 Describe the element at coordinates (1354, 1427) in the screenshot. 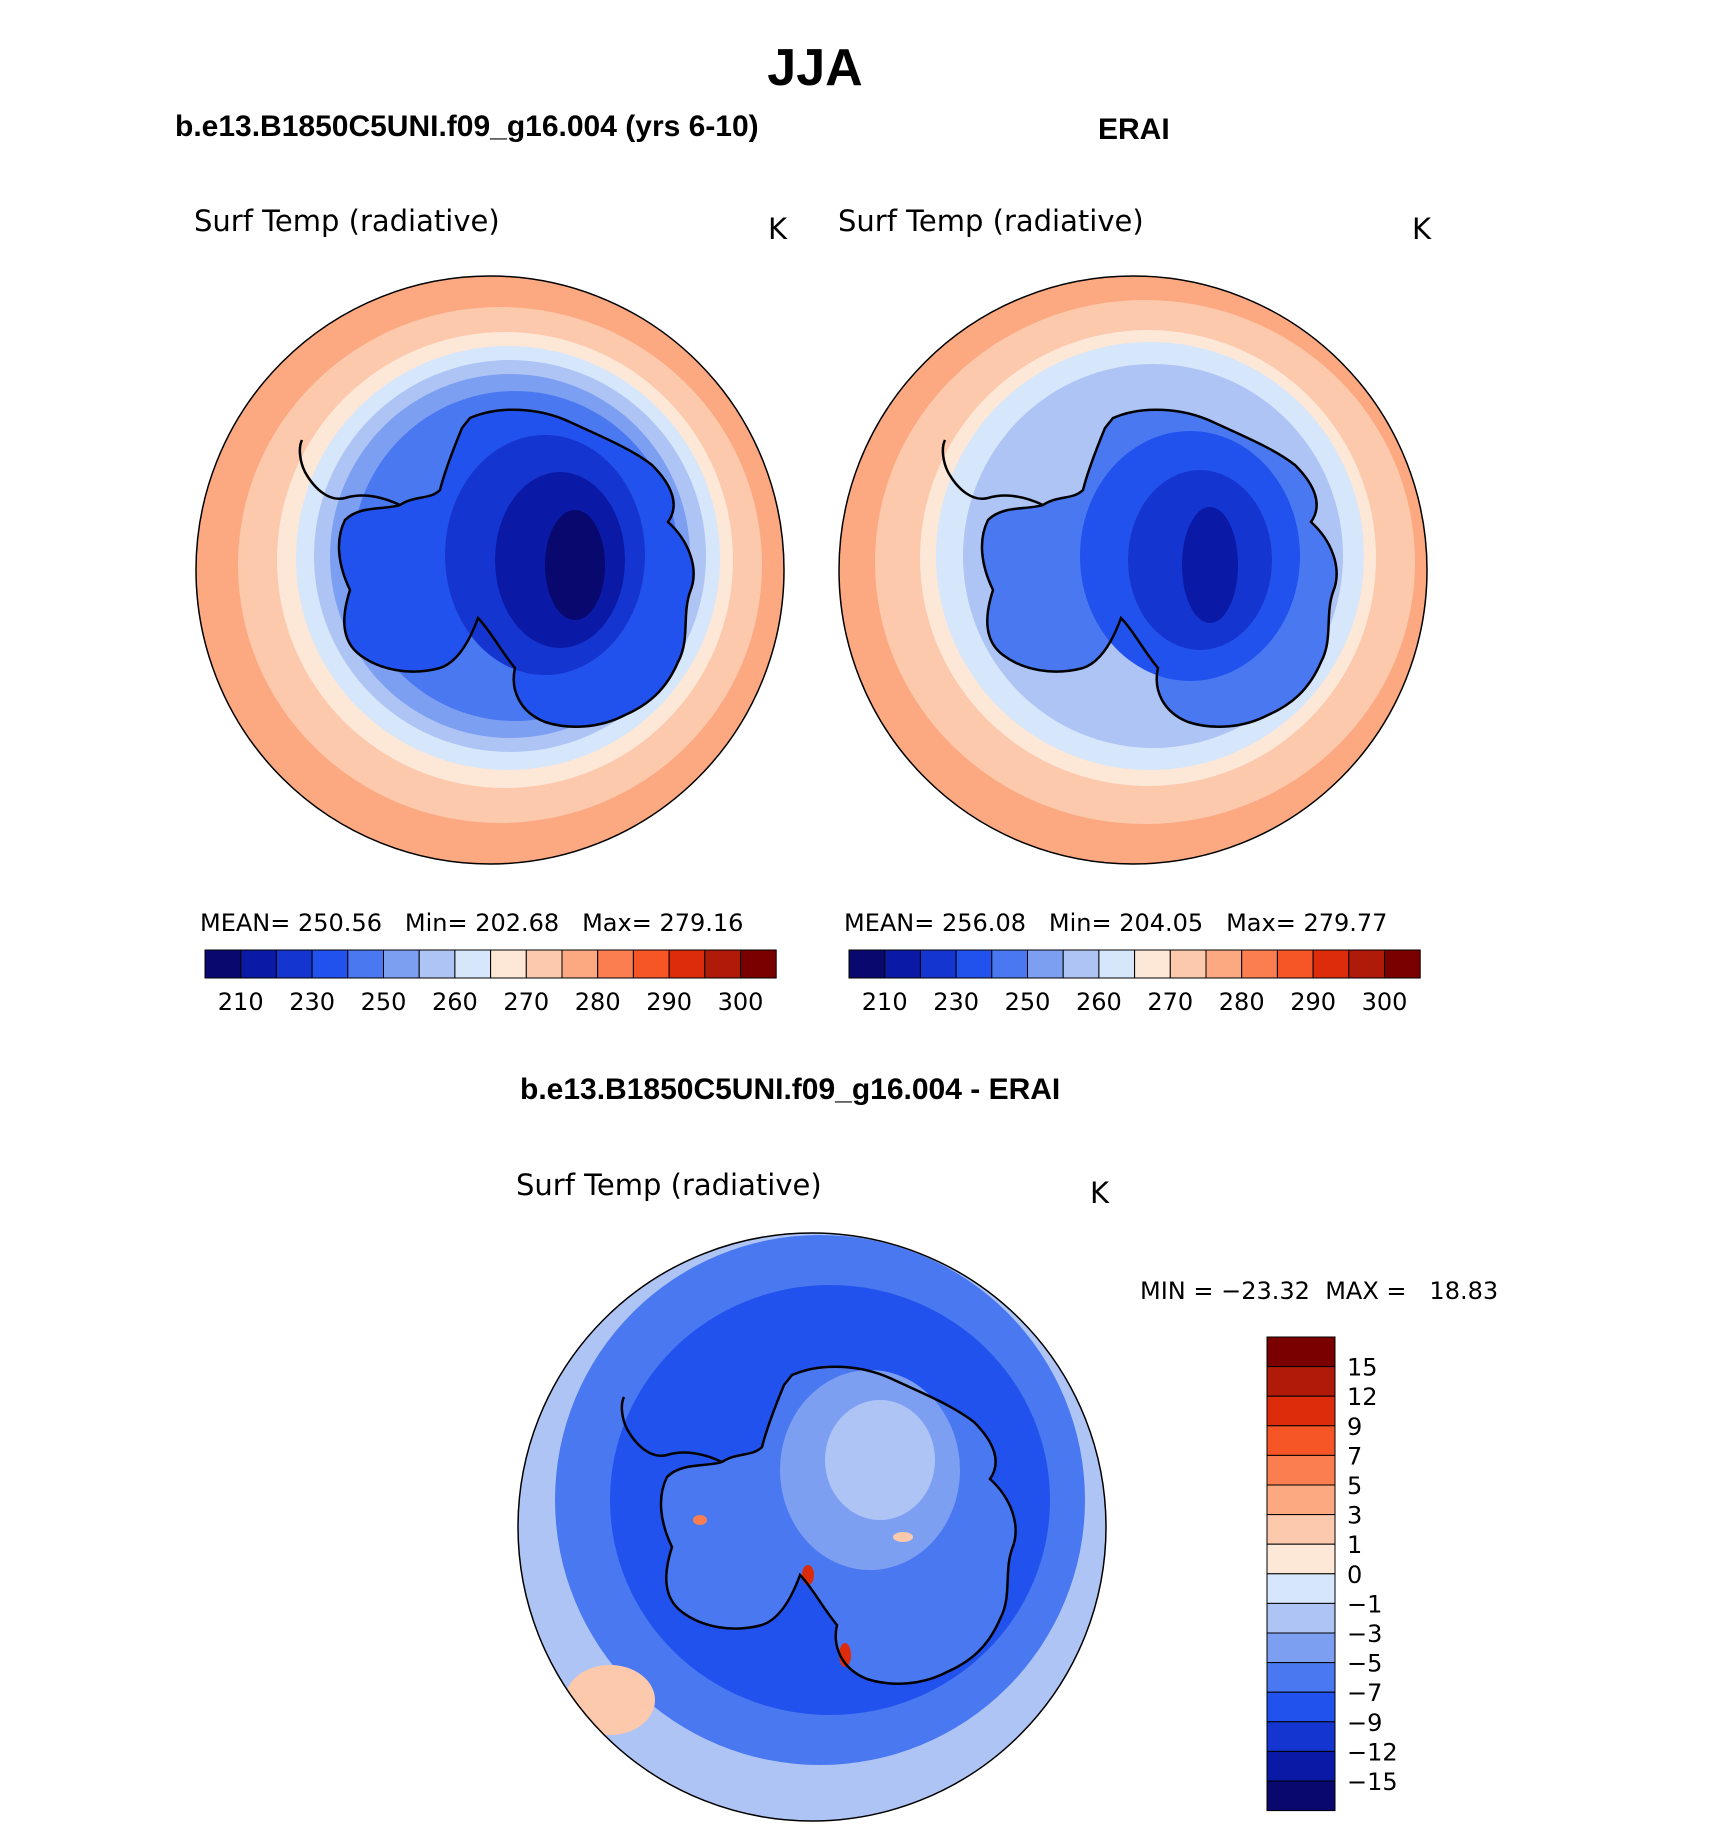

I see `colorbar-tick-label: 9` at that location.